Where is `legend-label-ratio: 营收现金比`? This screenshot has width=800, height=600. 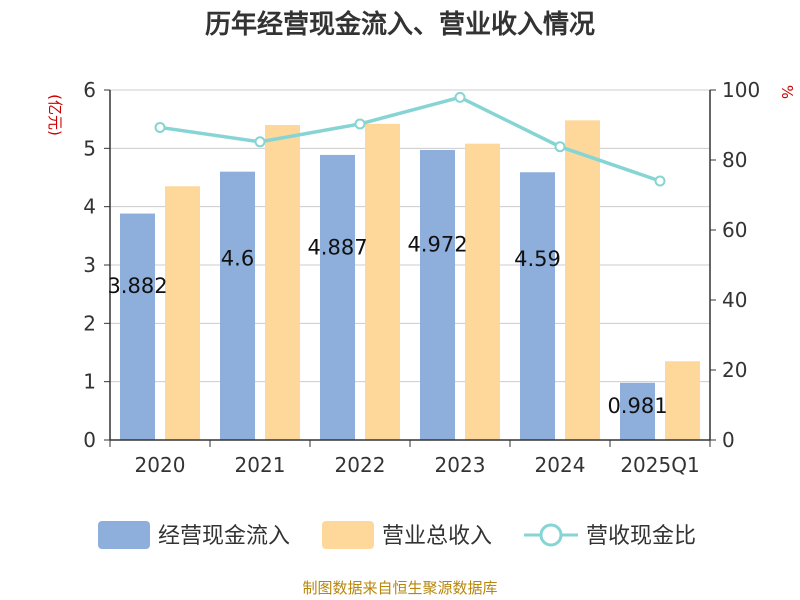 legend-label-ratio: 营收现金比 is located at coordinates (641, 536).